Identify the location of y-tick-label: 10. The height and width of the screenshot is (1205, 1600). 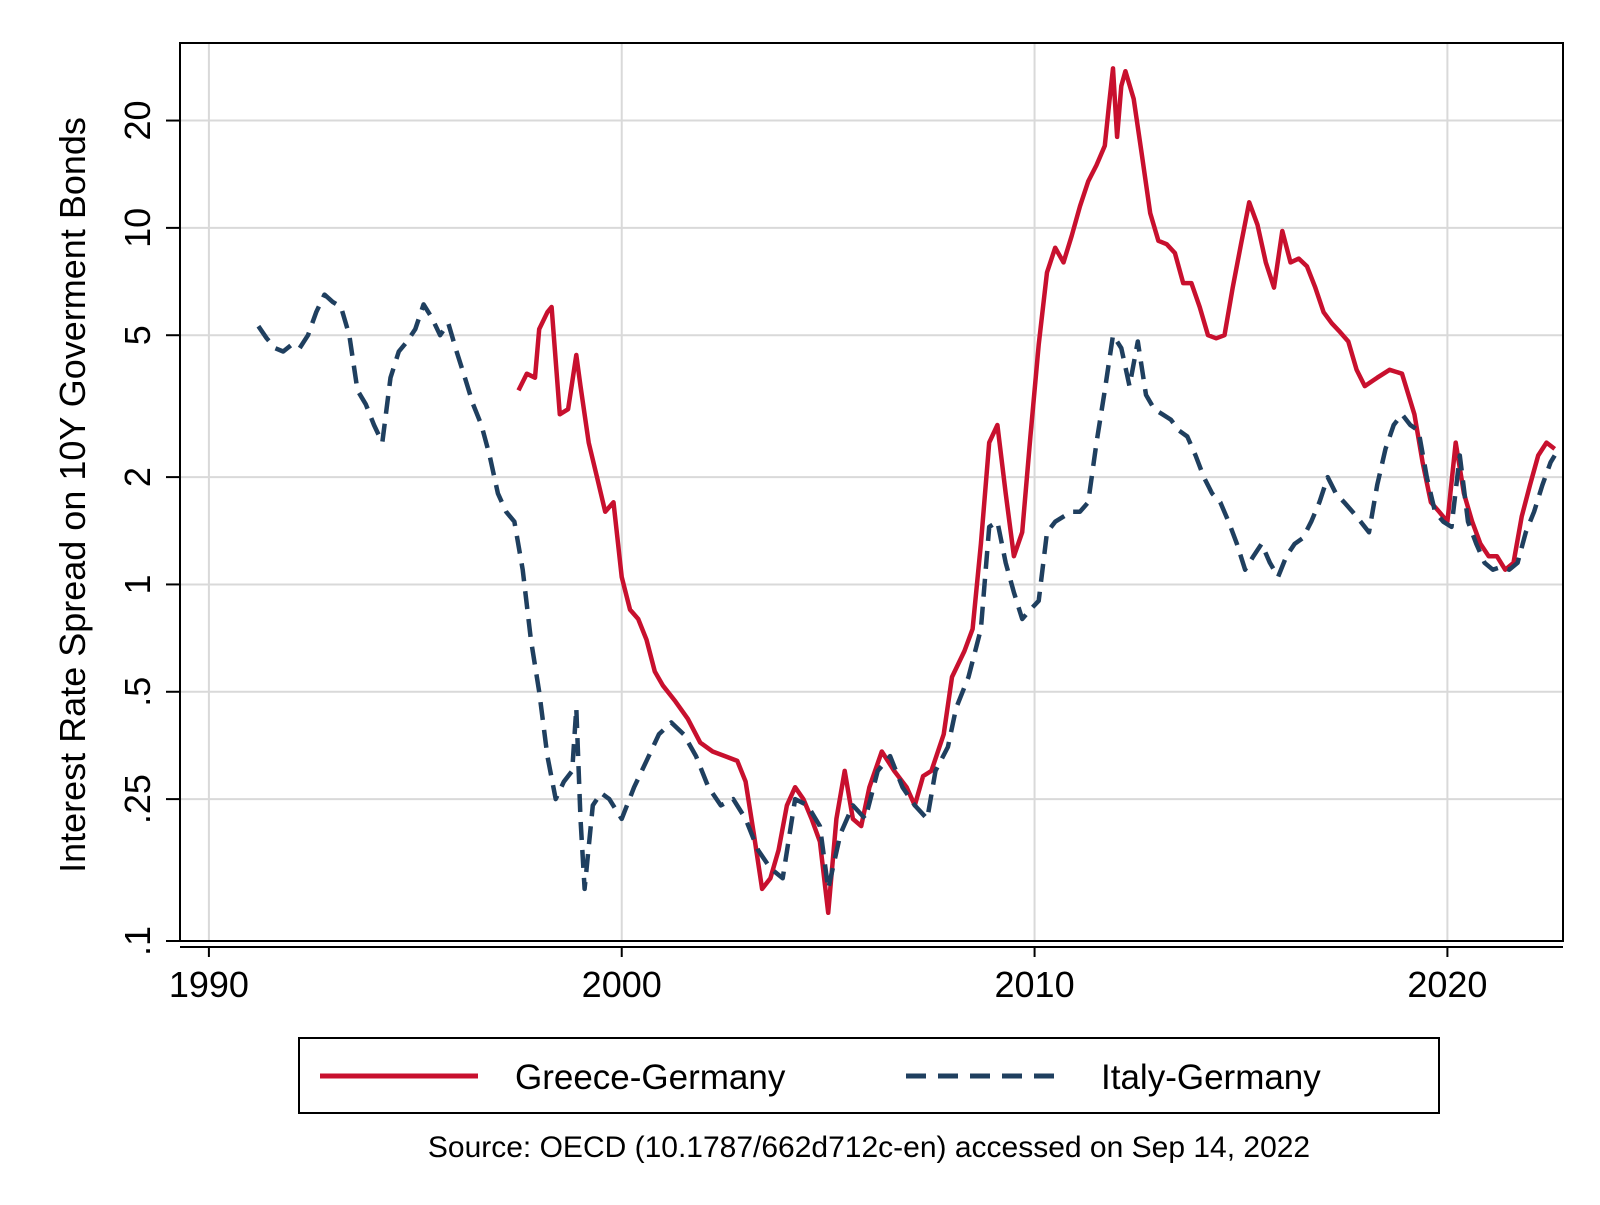
(137, 228).